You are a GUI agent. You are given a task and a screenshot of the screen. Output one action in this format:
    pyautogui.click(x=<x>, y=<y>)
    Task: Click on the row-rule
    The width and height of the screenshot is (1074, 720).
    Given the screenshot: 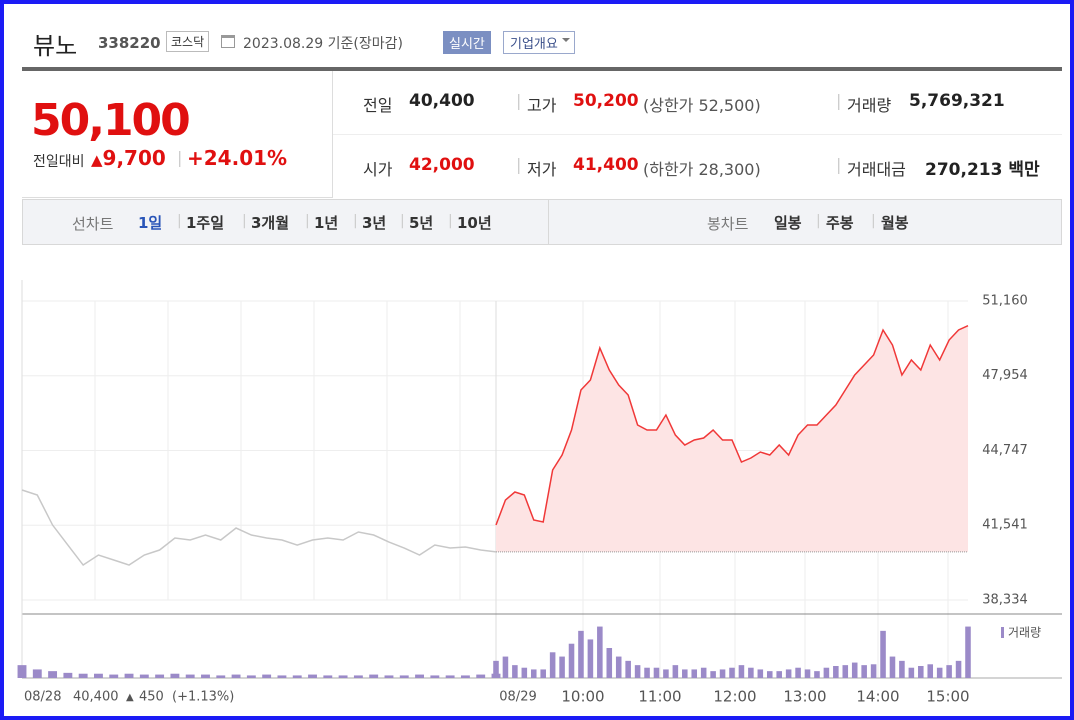 What is the action you would take?
    pyautogui.click(x=697, y=134)
    